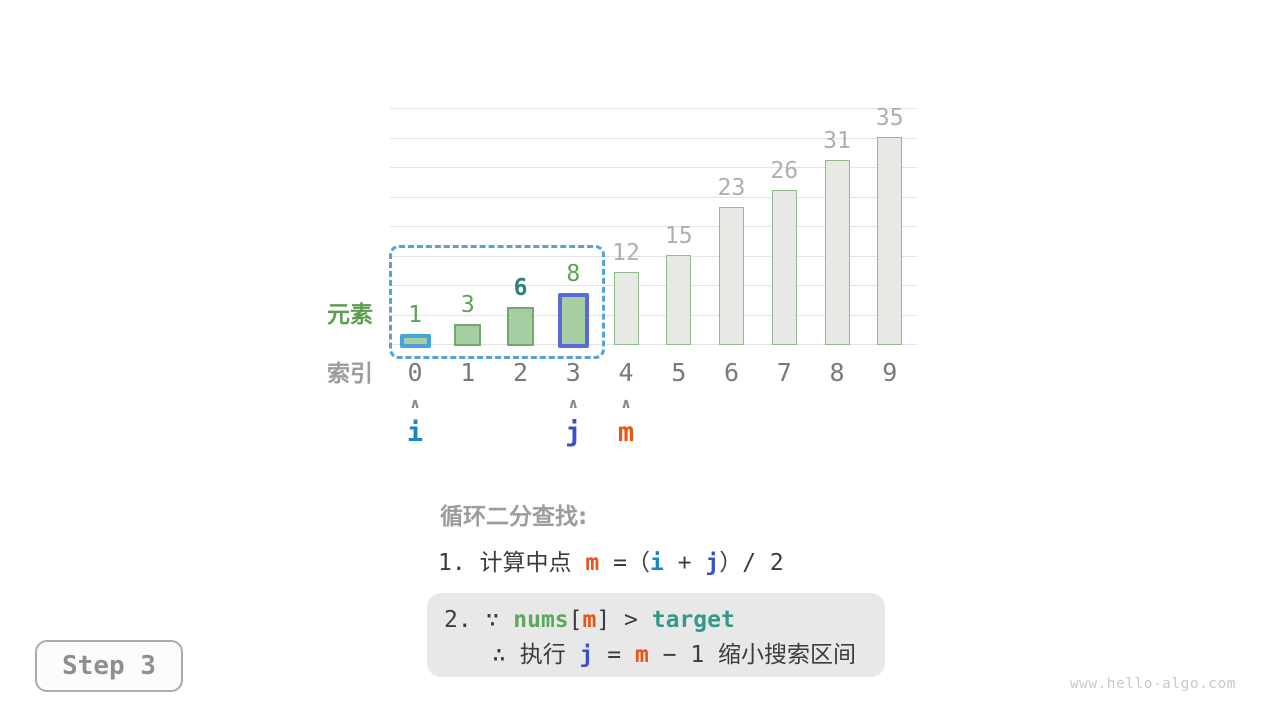 This screenshot has height=720, width=1280. Describe the element at coordinates (573, 273) in the screenshot. I see `bar-value-label: 8` at that location.